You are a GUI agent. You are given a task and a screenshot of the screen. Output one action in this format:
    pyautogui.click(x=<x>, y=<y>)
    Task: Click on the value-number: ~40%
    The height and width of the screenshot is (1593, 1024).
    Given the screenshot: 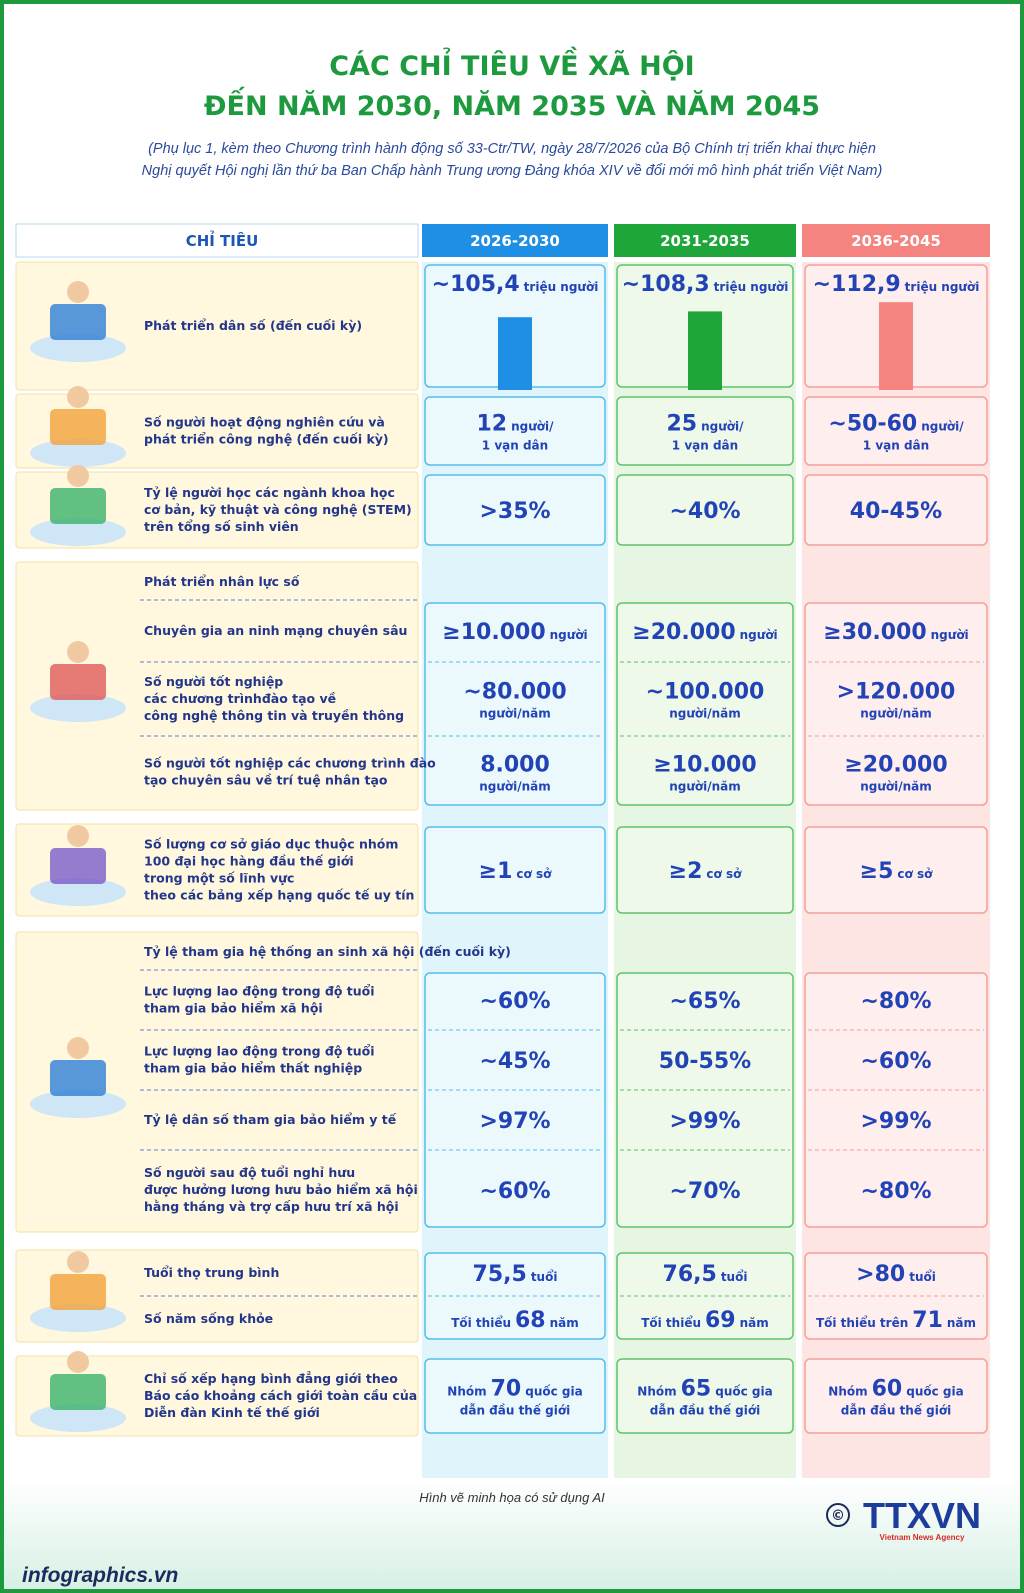 What is the action you would take?
    pyautogui.click(x=704, y=511)
    